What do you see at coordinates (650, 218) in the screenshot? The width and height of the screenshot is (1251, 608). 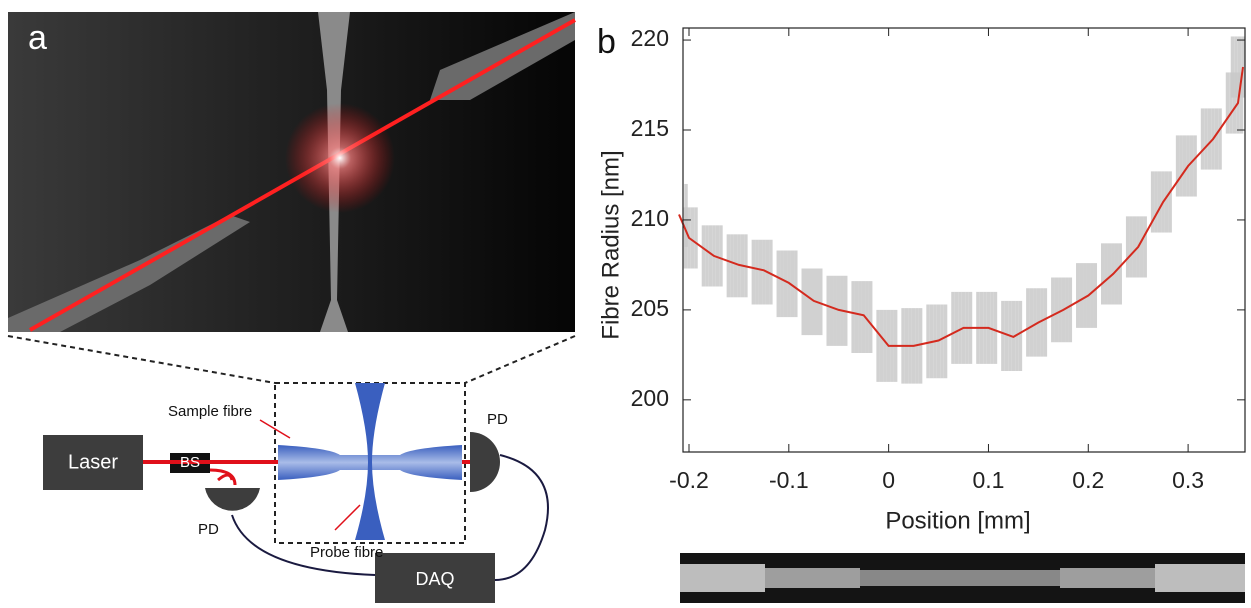 I see `y-tick-label: 210` at bounding box center [650, 218].